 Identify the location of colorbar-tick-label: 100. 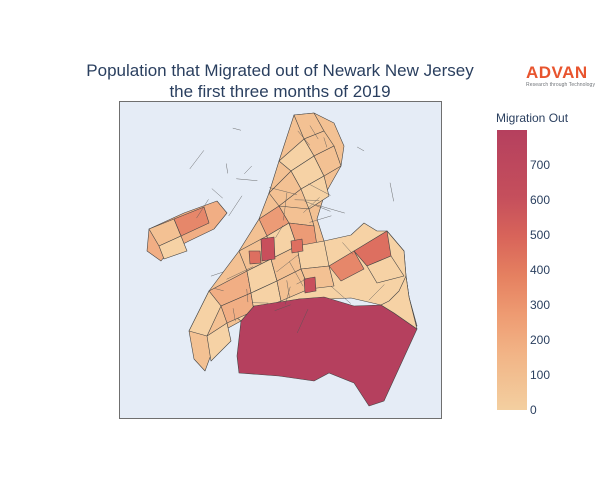
(540, 375).